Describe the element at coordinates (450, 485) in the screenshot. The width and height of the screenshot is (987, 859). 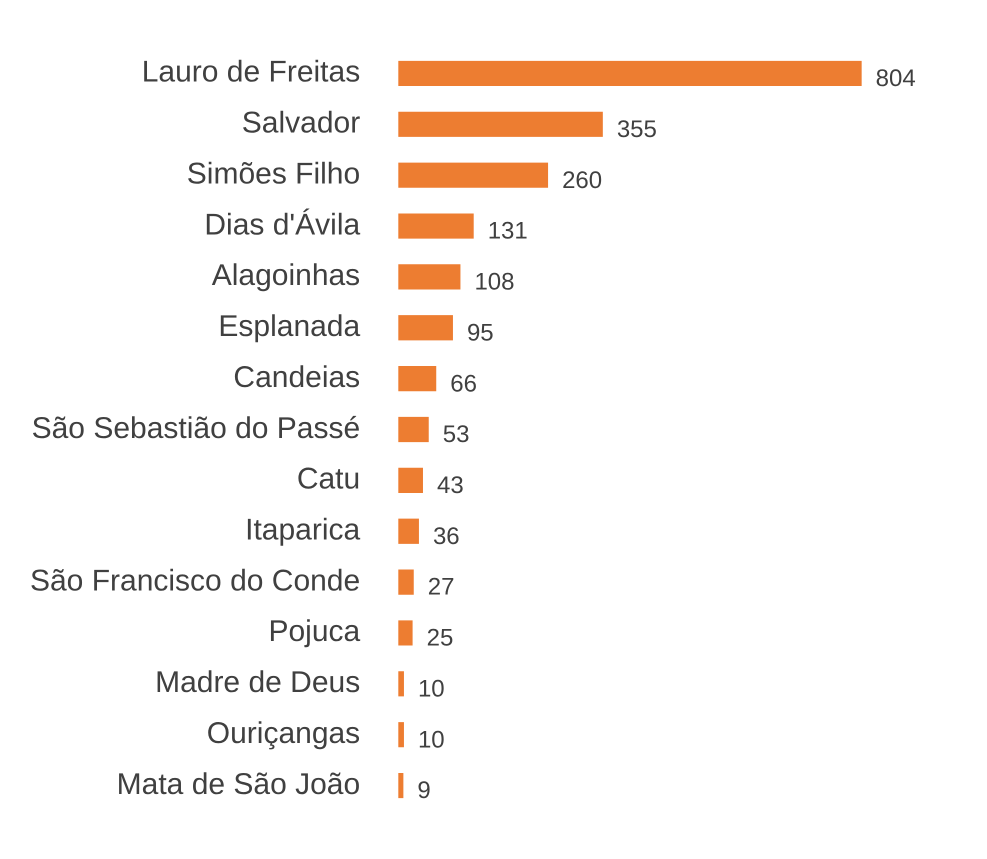
I see `data-label: 43` at that location.